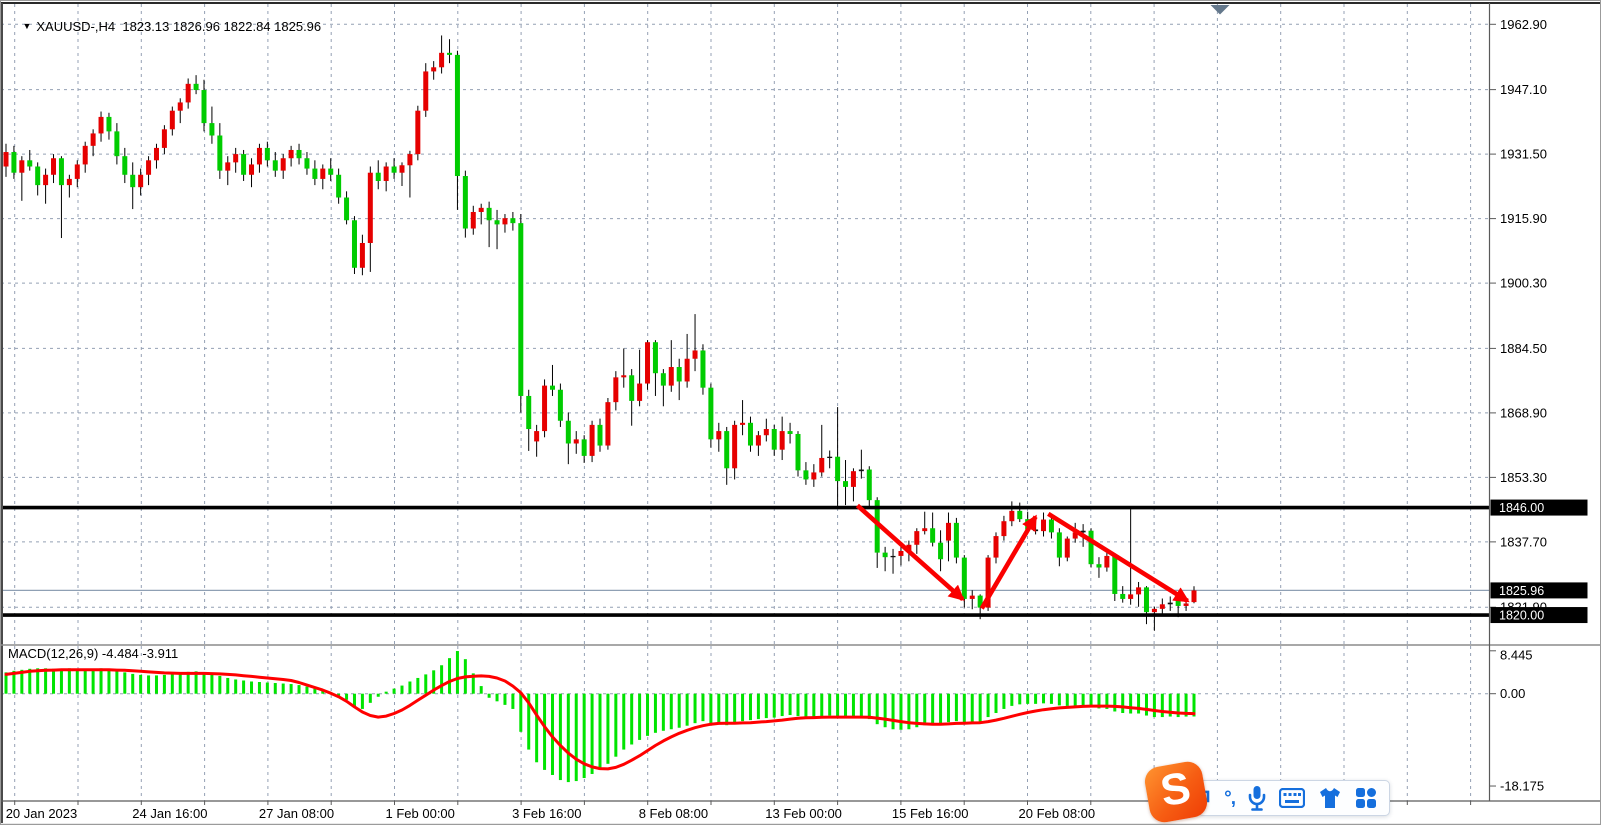 The width and height of the screenshot is (1601, 825). What do you see at coordinates (420, 813) in the screenshot?
I see `time-axis-label: 1 Feb 00:00` at bounding box center [420, 813].